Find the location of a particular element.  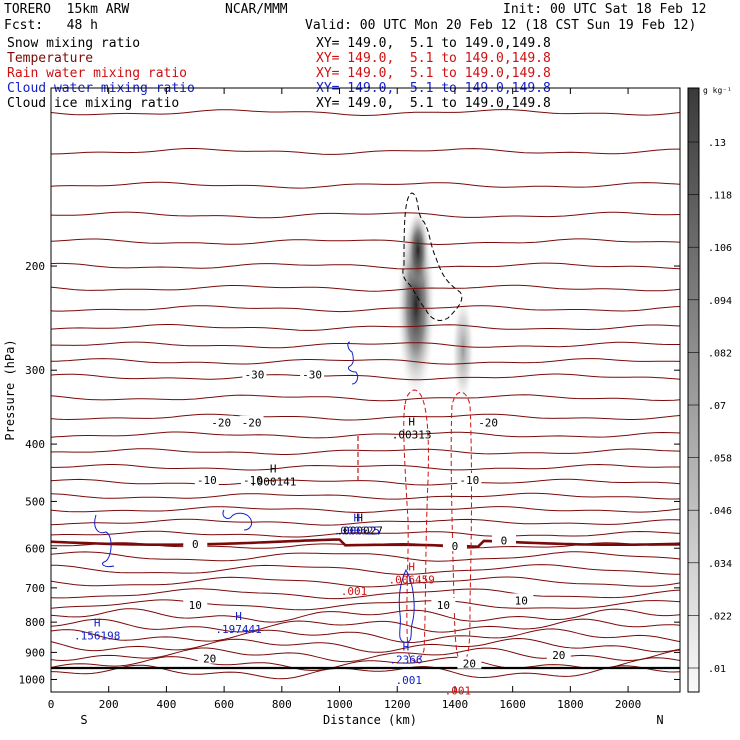

snow-contour is located at coordinates (432, 256).